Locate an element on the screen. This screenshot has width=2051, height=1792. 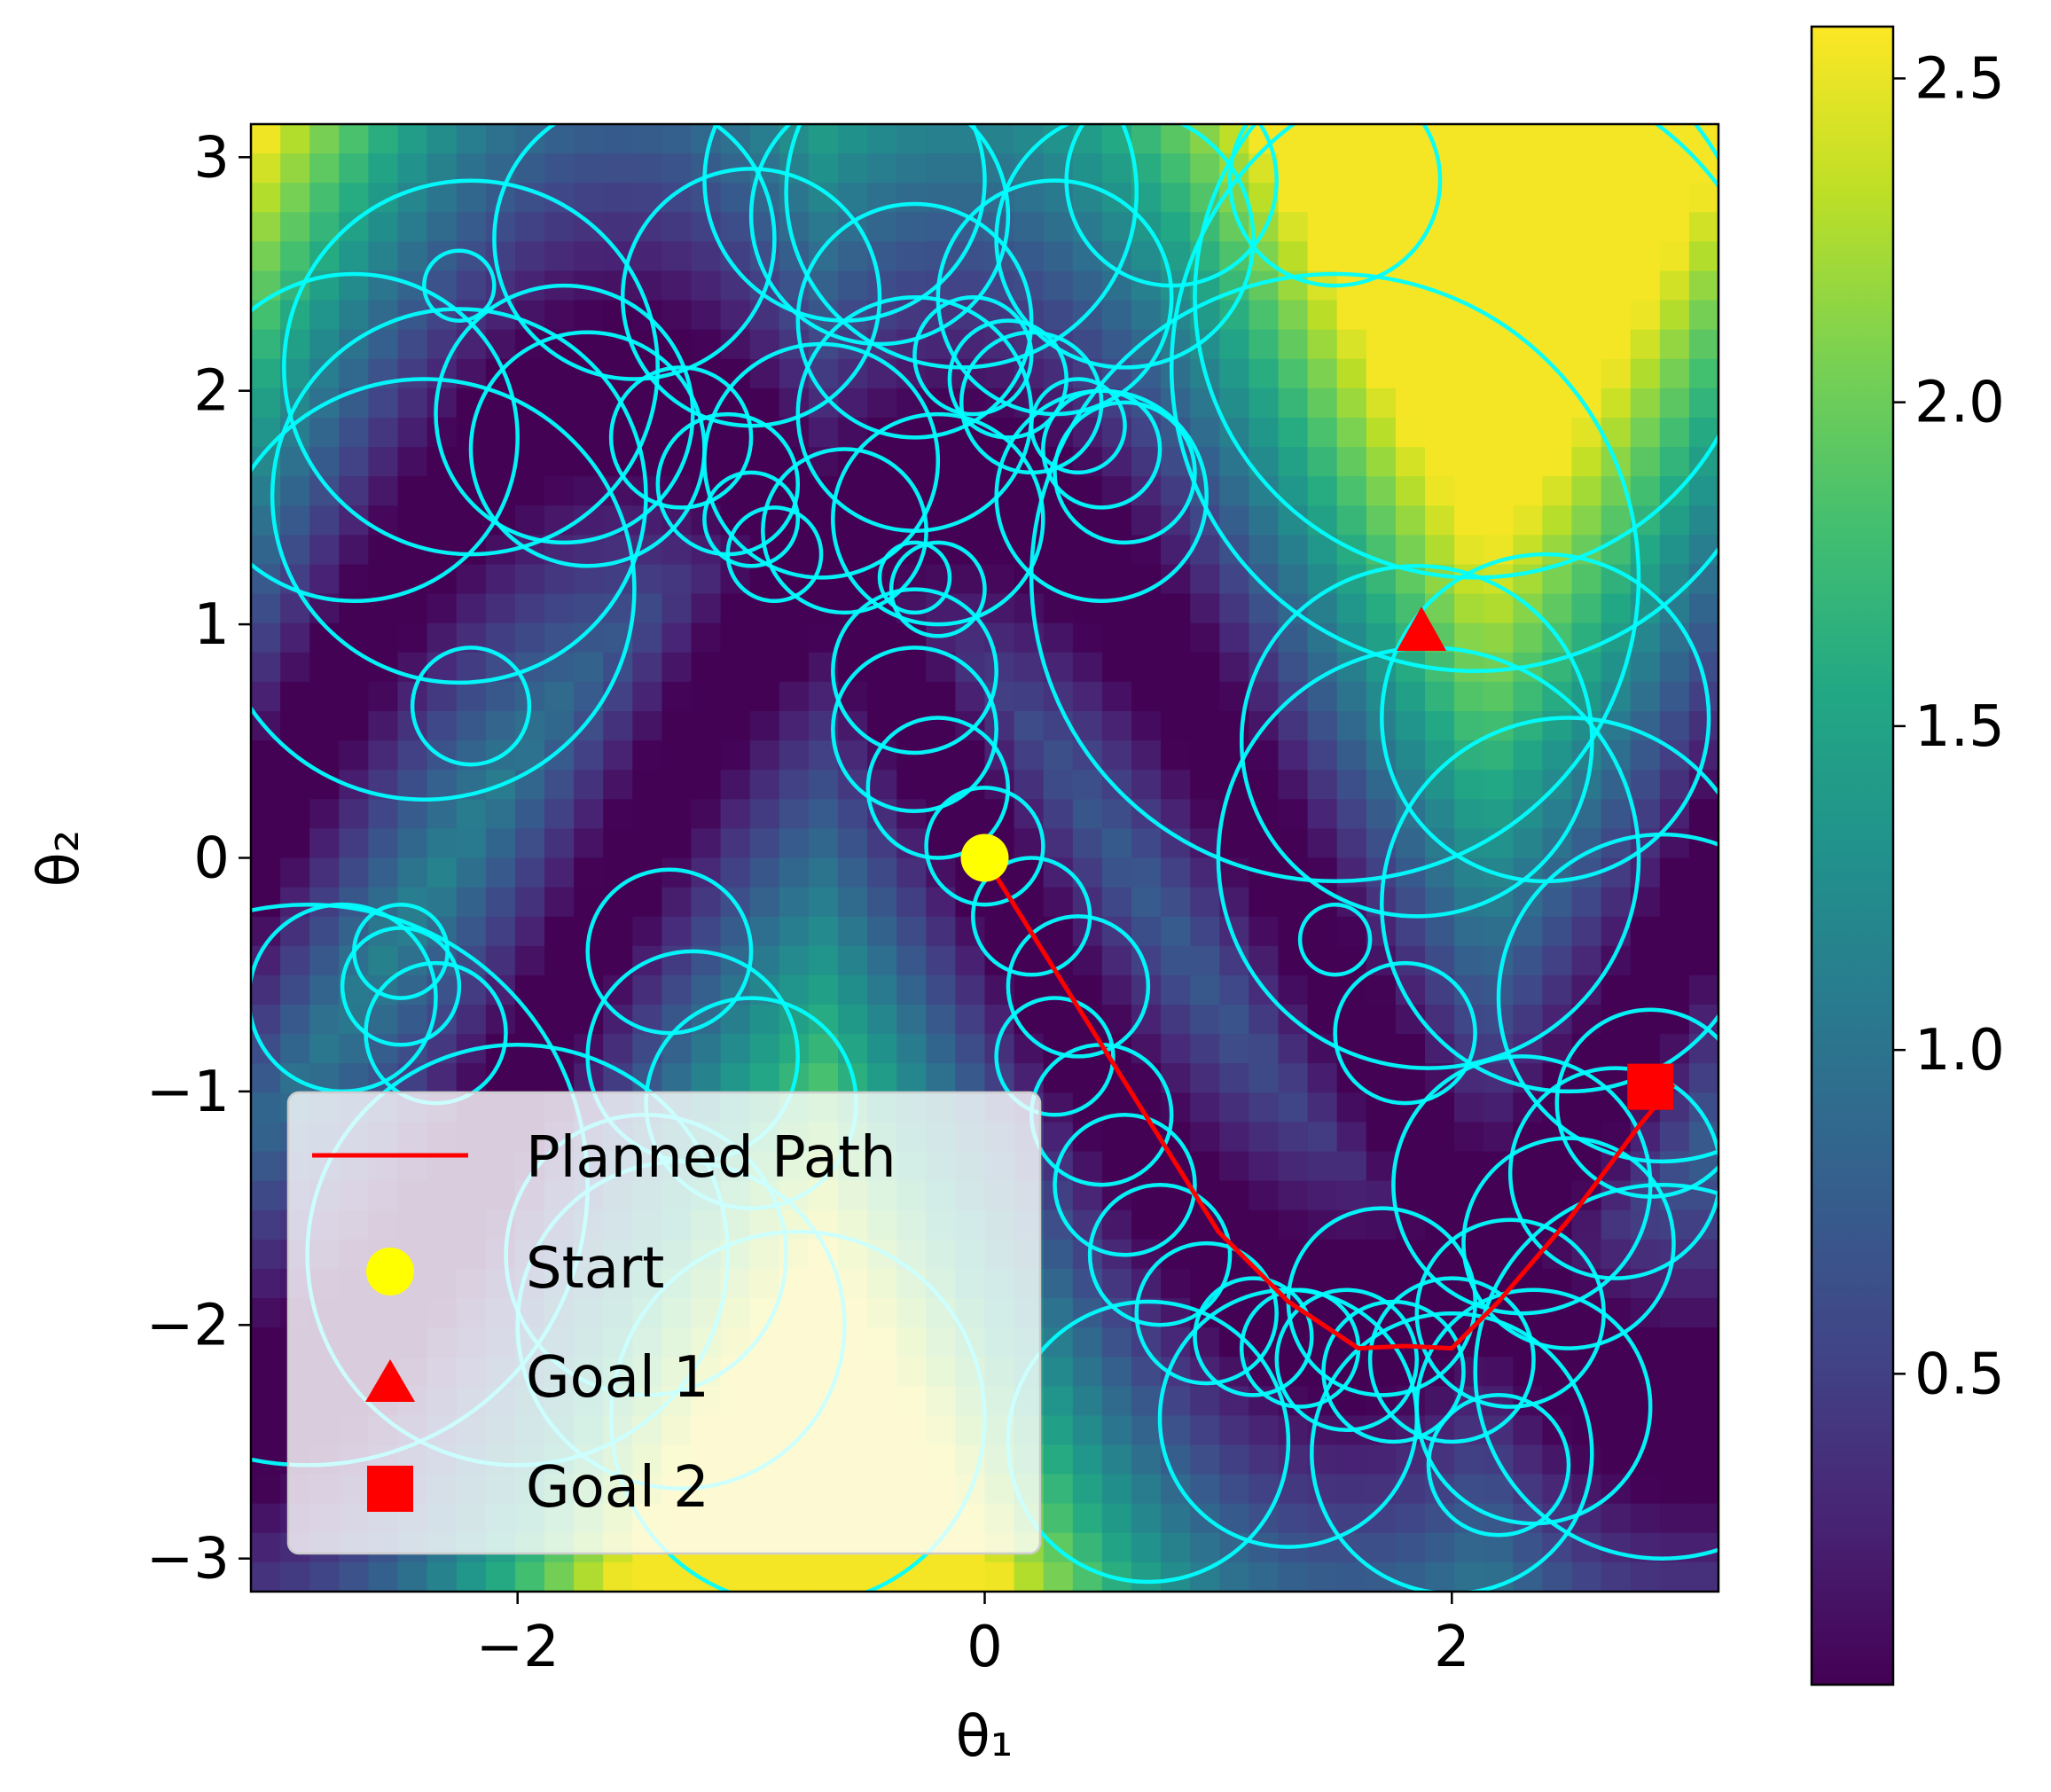
legend-label-goal-1: Goal 1 is located at coordinates (617, 1378).